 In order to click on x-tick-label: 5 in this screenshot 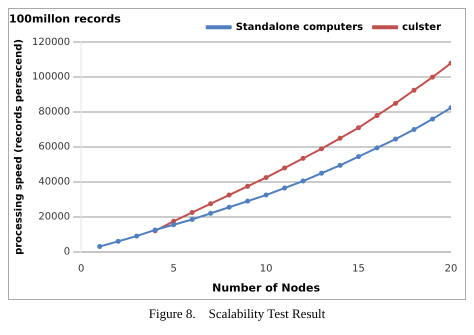, I will do `click(173, 268)`.